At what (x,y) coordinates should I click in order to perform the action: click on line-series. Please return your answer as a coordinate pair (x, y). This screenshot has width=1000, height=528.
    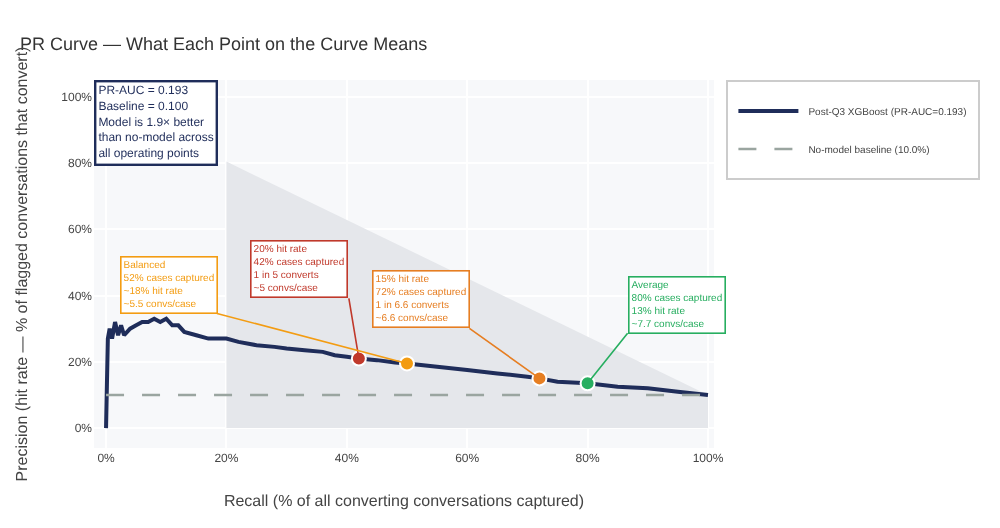
    Looking at the image, I should click on (407, 373).